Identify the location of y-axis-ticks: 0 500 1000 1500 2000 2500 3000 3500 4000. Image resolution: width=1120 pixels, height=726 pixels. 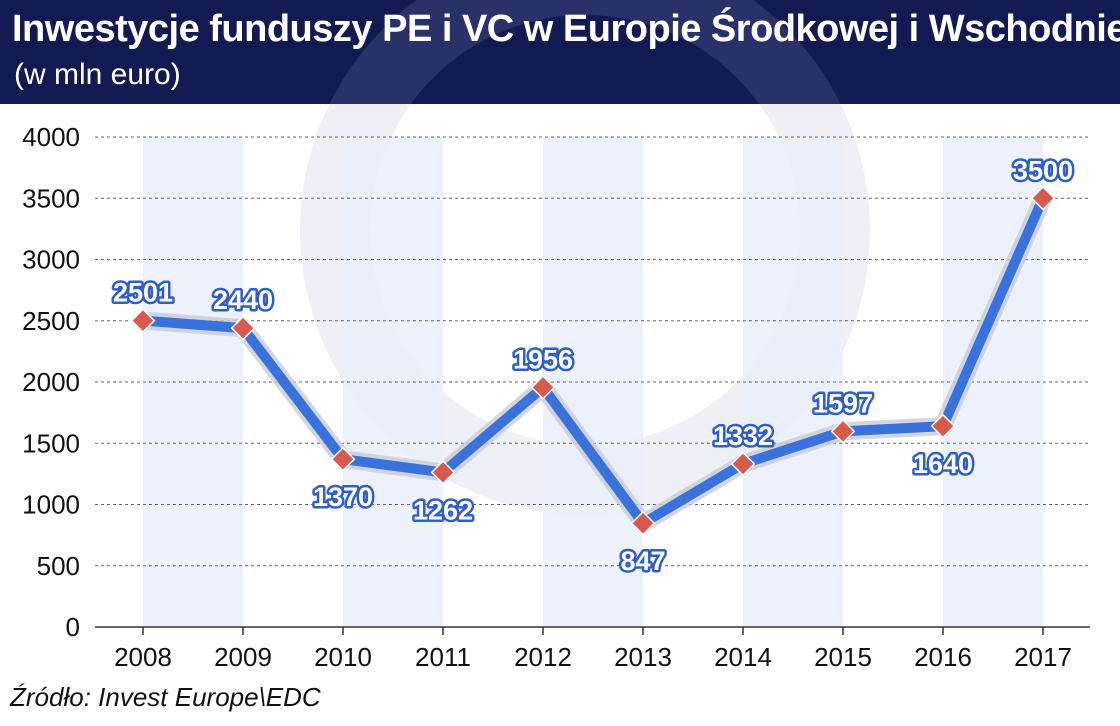
(51, 382).